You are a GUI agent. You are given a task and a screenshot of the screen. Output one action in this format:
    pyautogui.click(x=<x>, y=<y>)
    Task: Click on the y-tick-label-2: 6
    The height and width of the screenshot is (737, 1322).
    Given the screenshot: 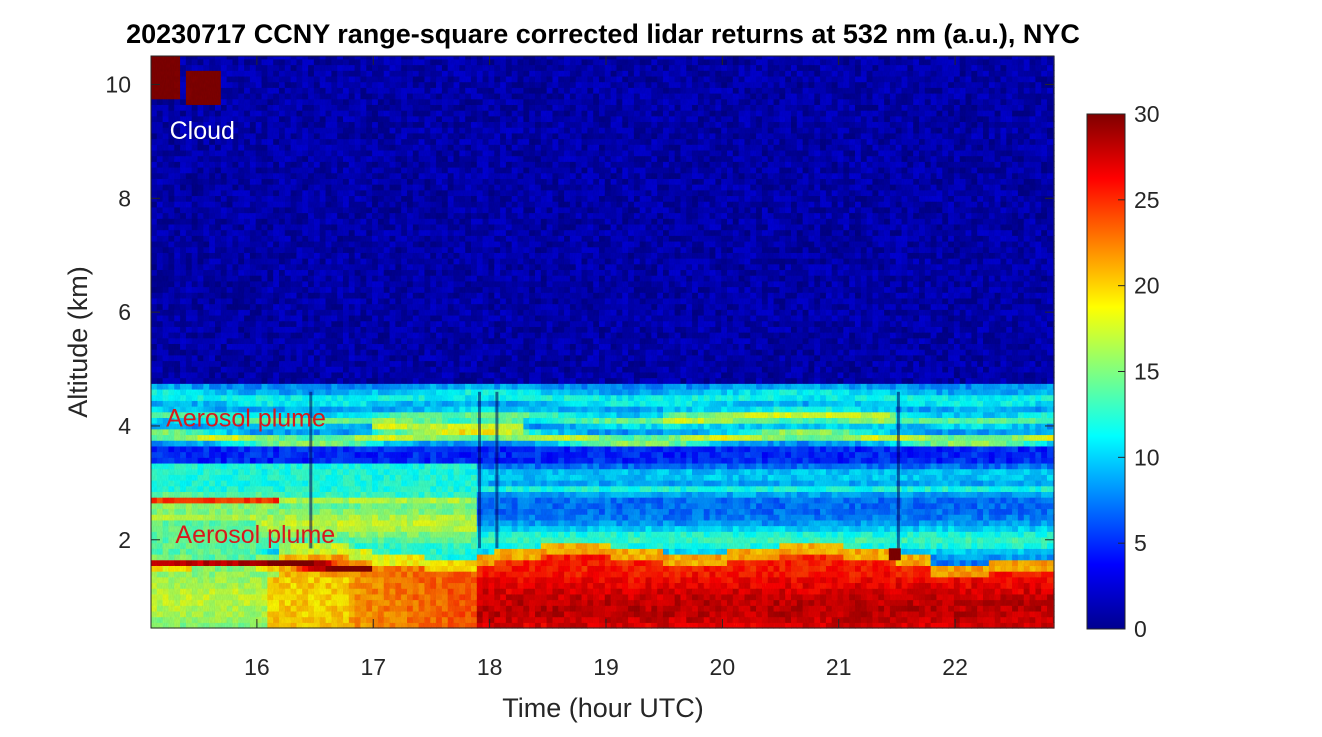 What is the action you would take?
    pyautogui.click(x=124, y=312)
    